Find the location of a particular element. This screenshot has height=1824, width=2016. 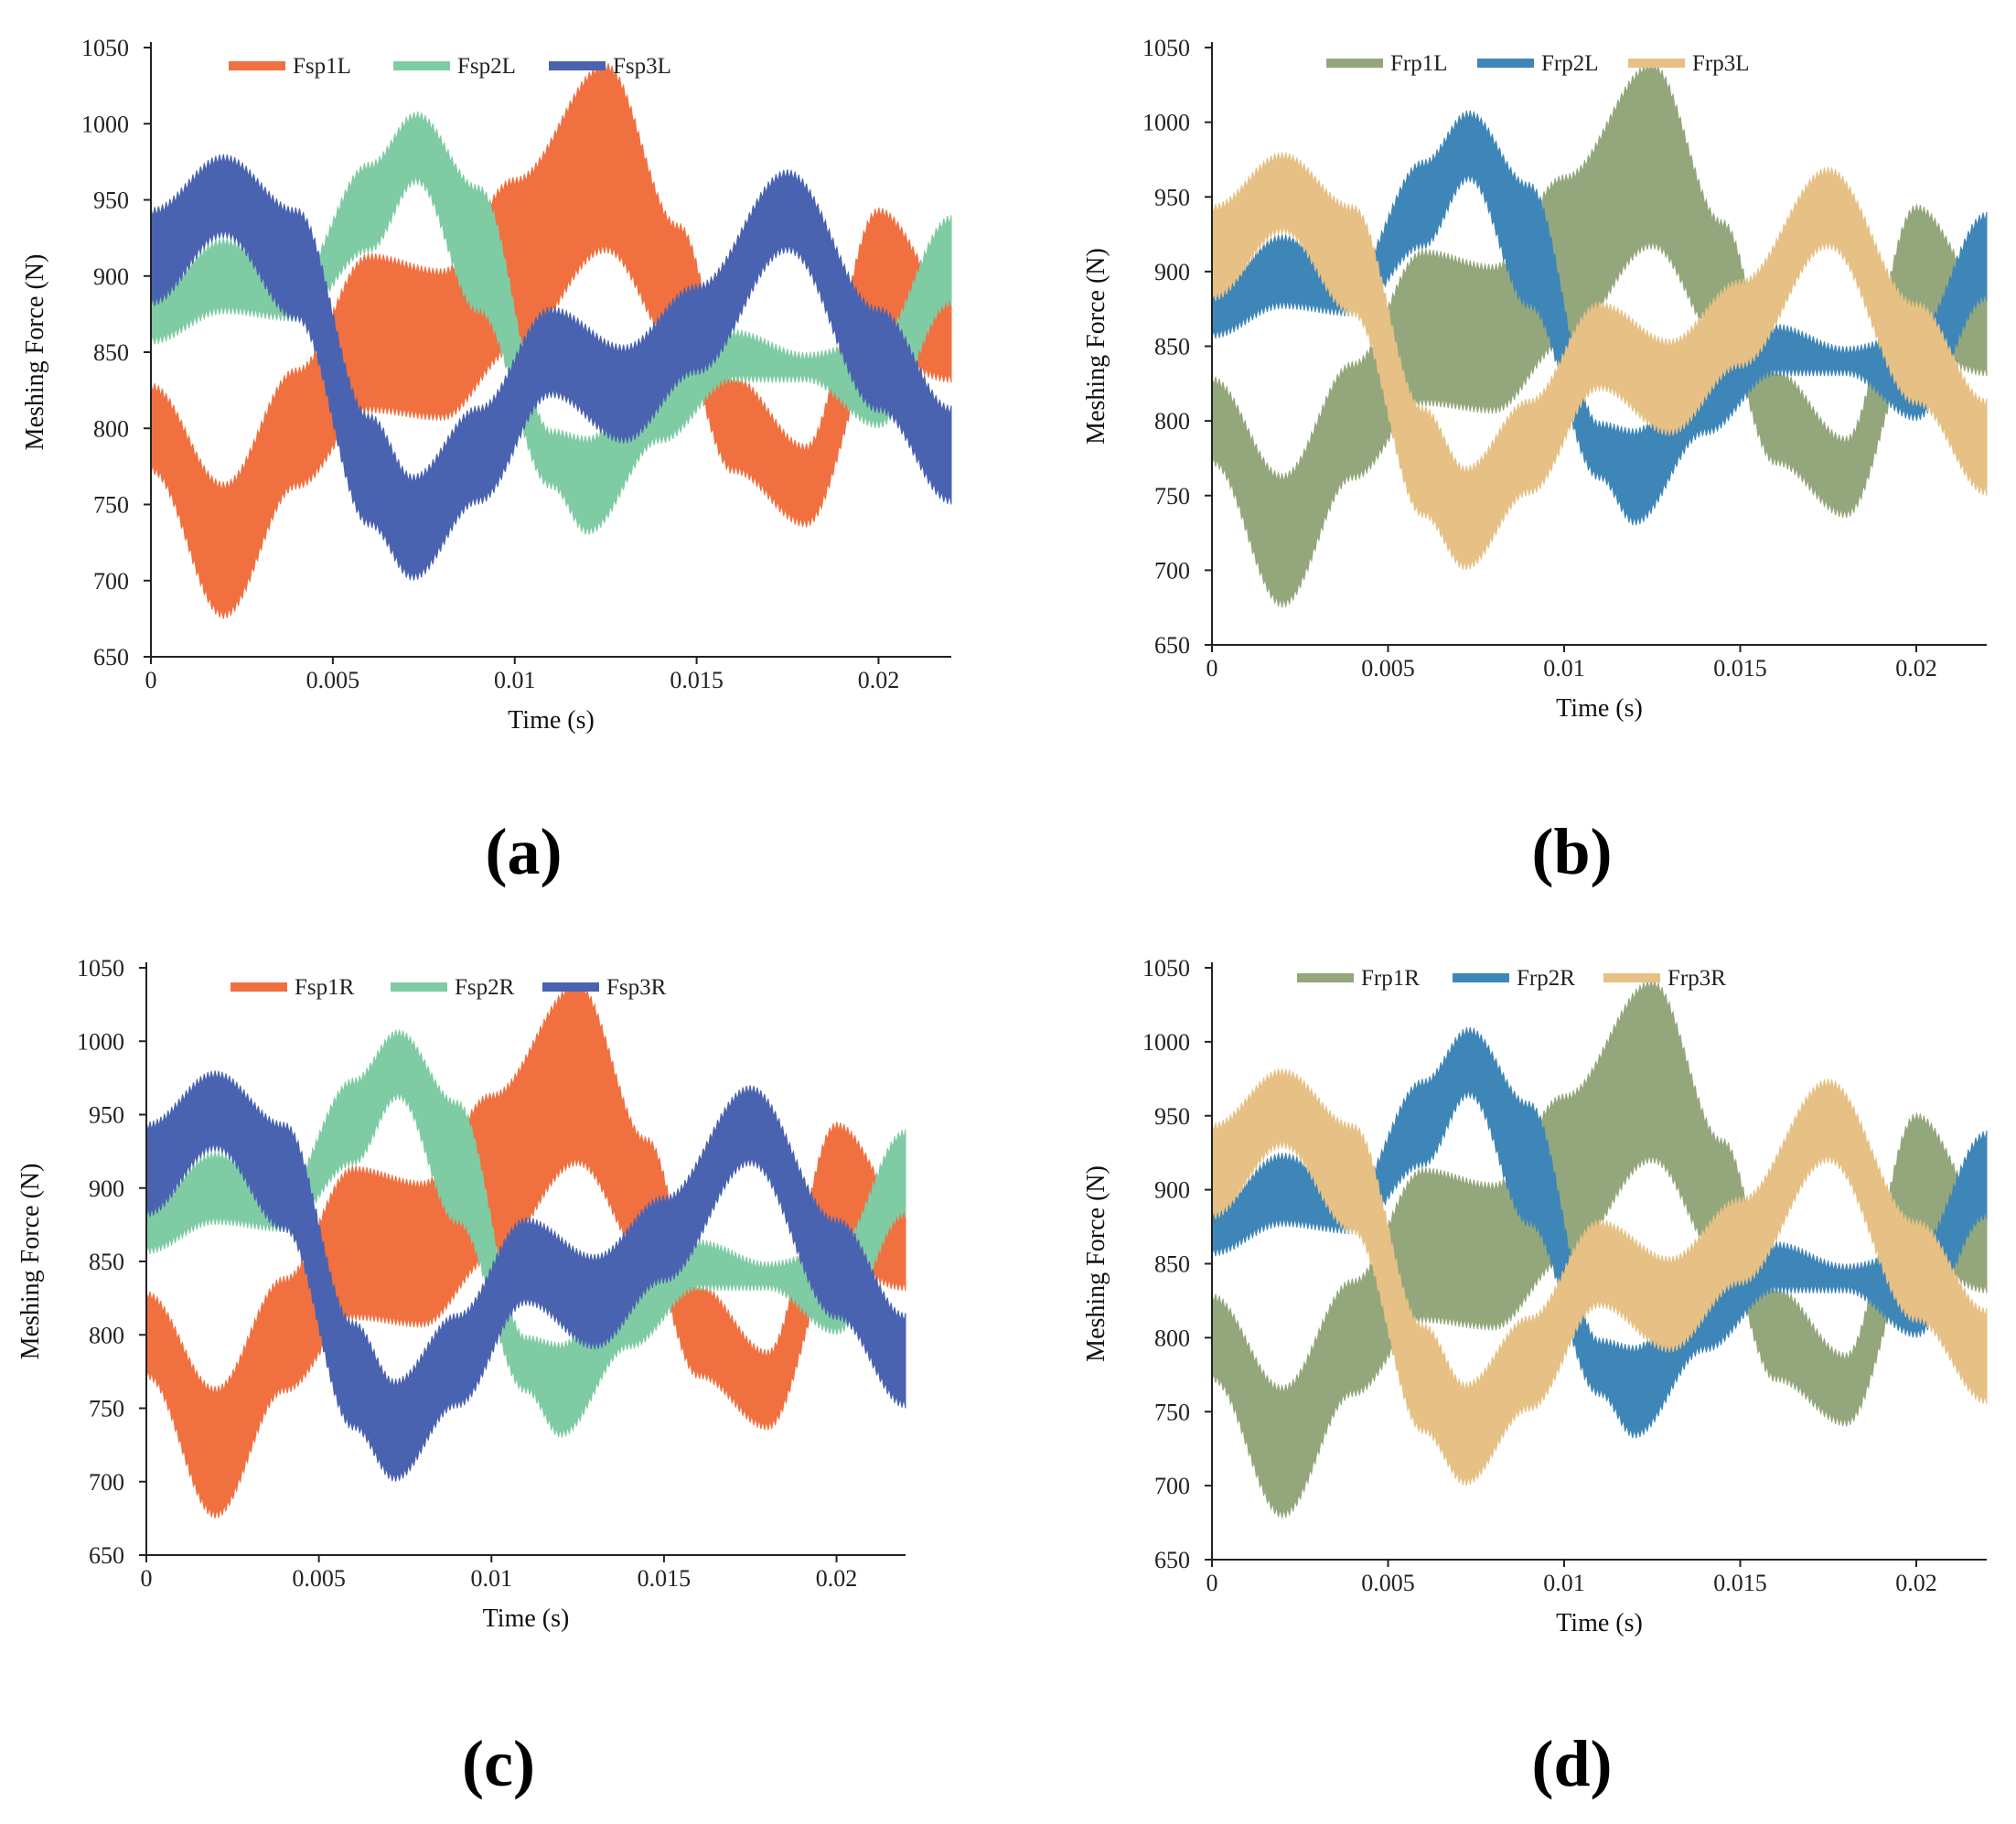

legend-label-Fsp3R: Fsp3R is located at coordinates (636, 987).